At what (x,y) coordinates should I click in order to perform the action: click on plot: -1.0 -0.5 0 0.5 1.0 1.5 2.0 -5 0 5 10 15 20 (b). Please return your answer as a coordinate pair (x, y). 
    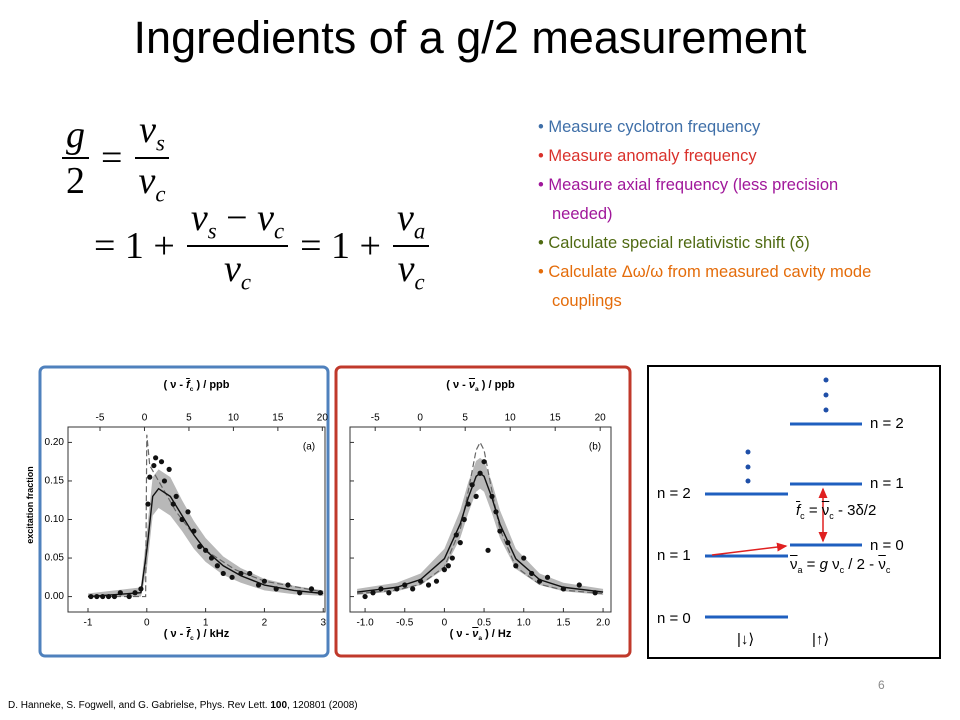
    Looking at the image, I should click on (483, 511).